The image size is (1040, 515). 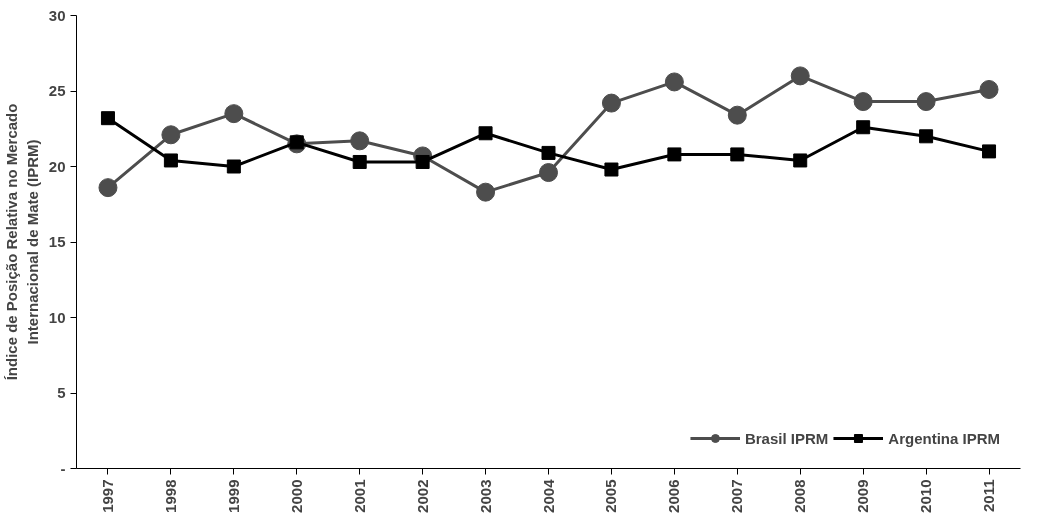 I want to click on x-tick-label: 2007, so click(x=737, y=496).